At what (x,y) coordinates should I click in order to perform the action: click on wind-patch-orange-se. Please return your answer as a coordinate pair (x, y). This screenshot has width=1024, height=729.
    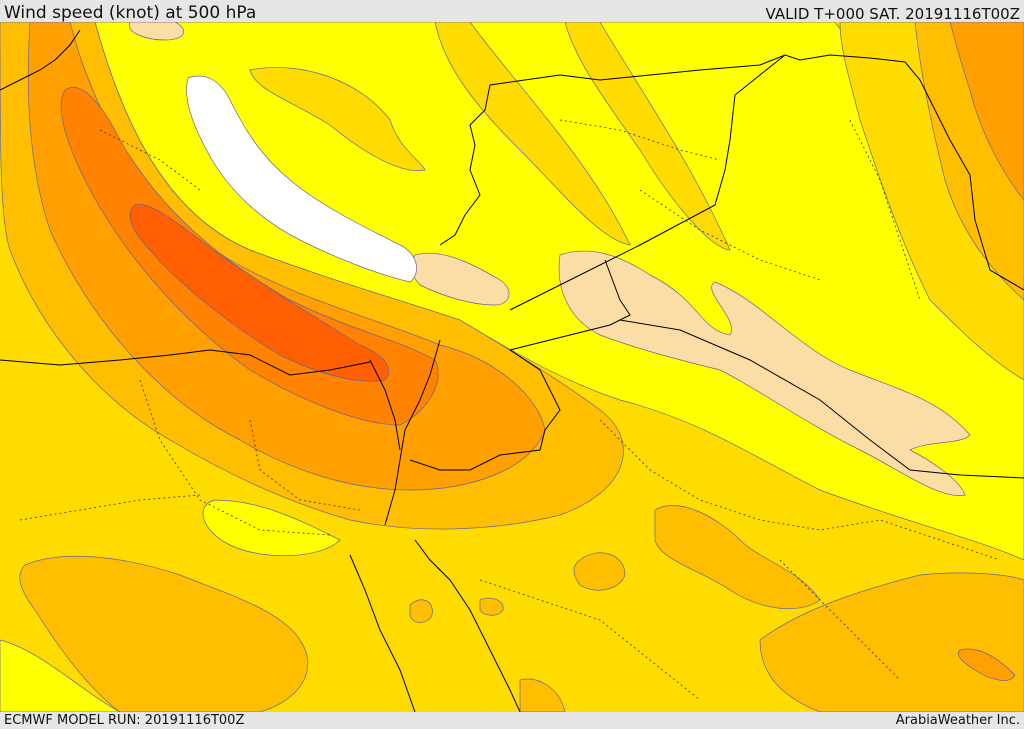
    Looking at the image, I should click on (987, 664).